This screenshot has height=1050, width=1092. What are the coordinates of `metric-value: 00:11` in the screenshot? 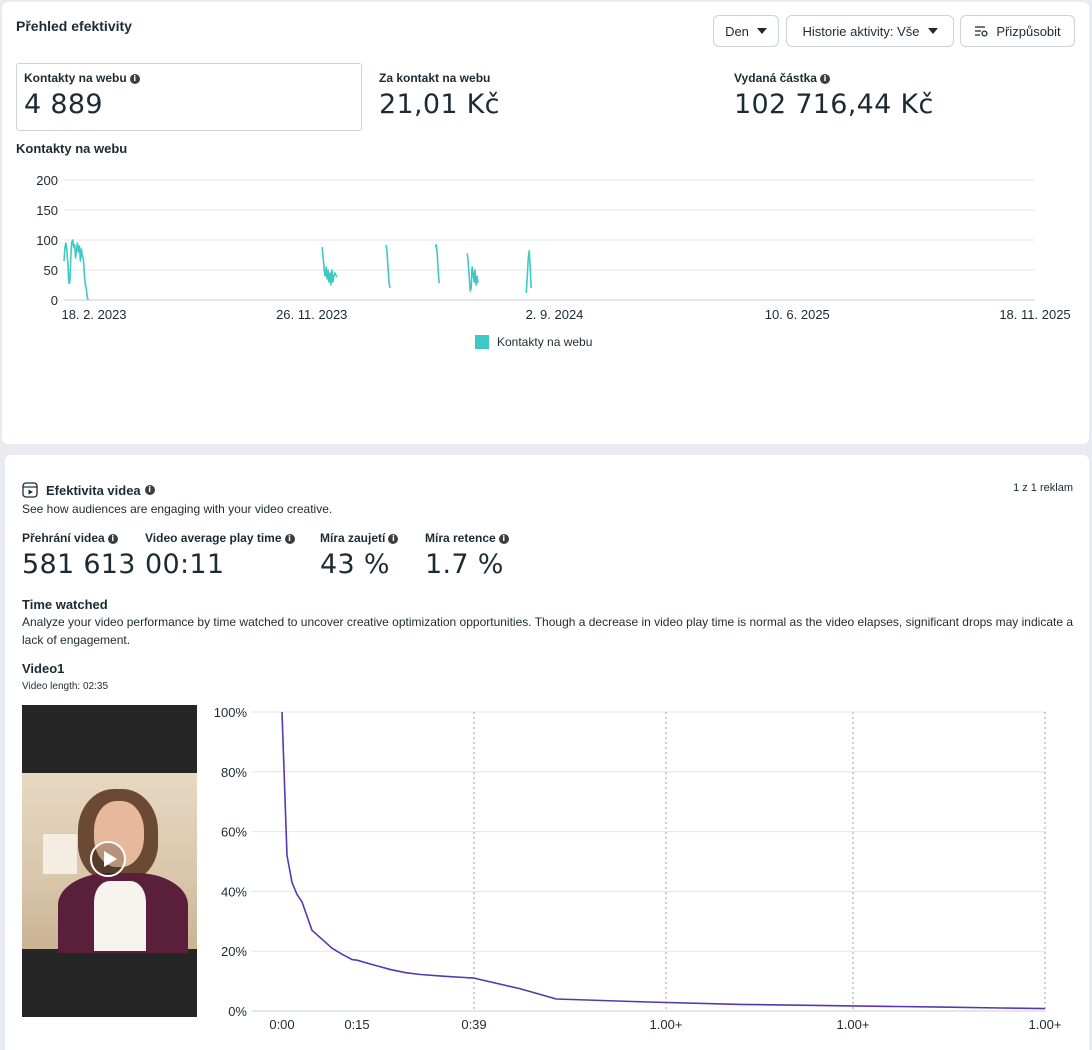 It's located at (185, 564).